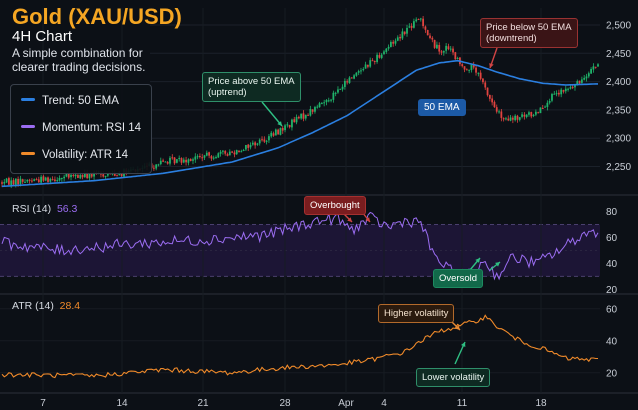 The image size is (638, 410). Describe the element at coordinates (612, 309) in the screenshot. I see `atr-tick-label: 60` at that location.